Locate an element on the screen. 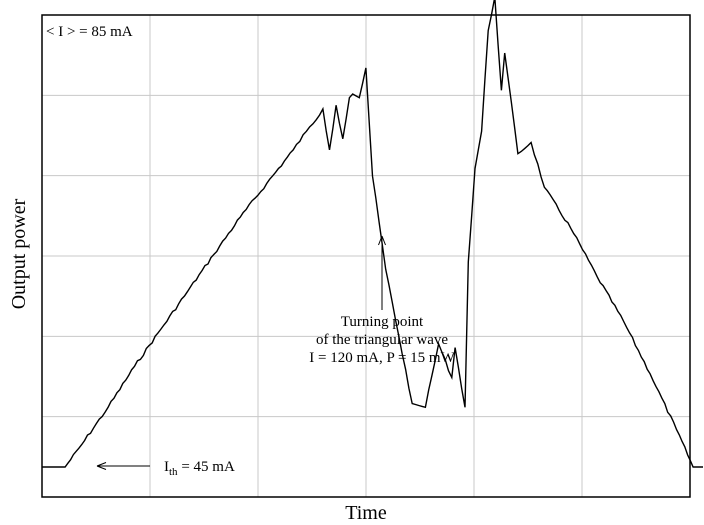  turning-point-label-3: I = 120 mA, P = 15 mW is located at coordinates (382, 358).